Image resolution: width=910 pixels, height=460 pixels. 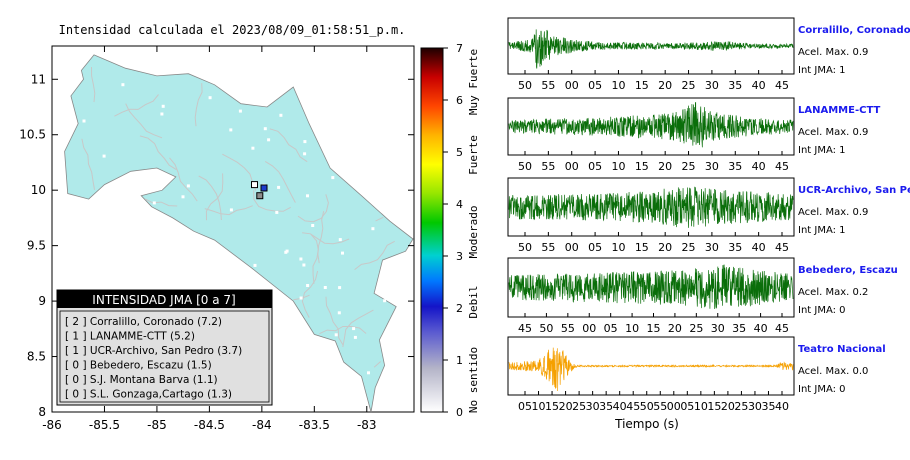 I want to click on legend-row: [ 0 ] S.J. Montana Barva (1.1), so click(x=141, y=380).